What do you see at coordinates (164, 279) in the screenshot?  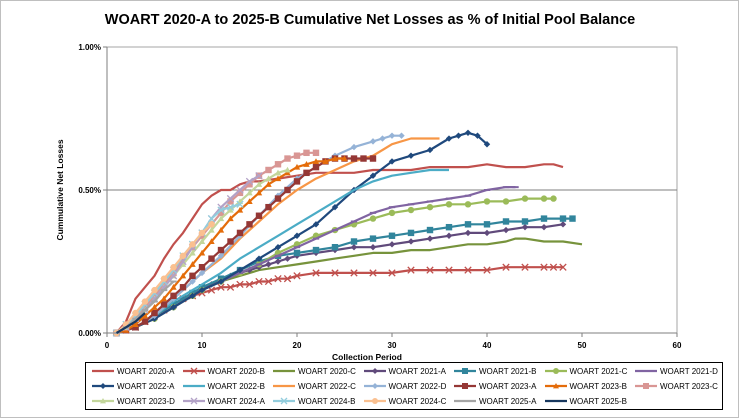 I see `series-woart-2024-c` at bounding box center [164, 279].